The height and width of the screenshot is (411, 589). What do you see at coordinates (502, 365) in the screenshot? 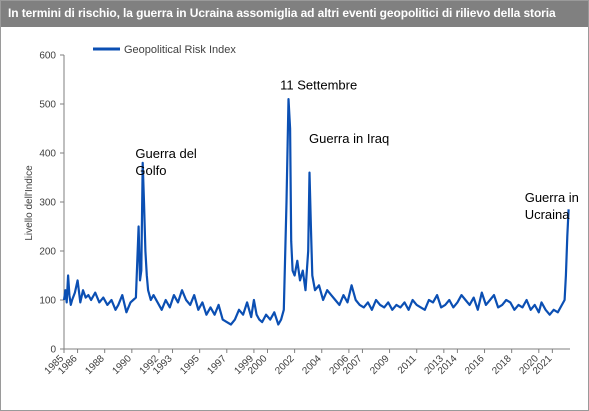
I see `x-tick-label: 2018` at bounding box center [502, 365].